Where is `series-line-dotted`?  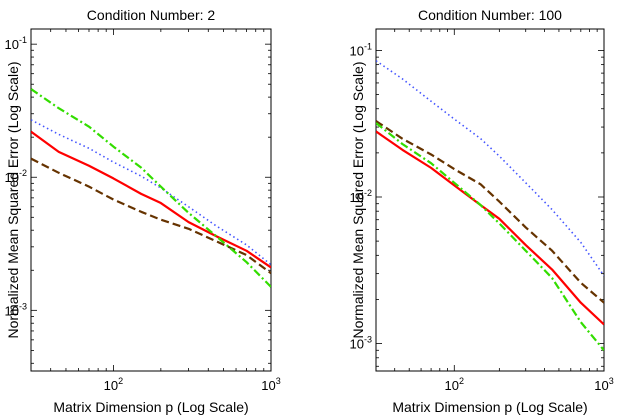 series-line-dotted is located at coordinates (151, 192).